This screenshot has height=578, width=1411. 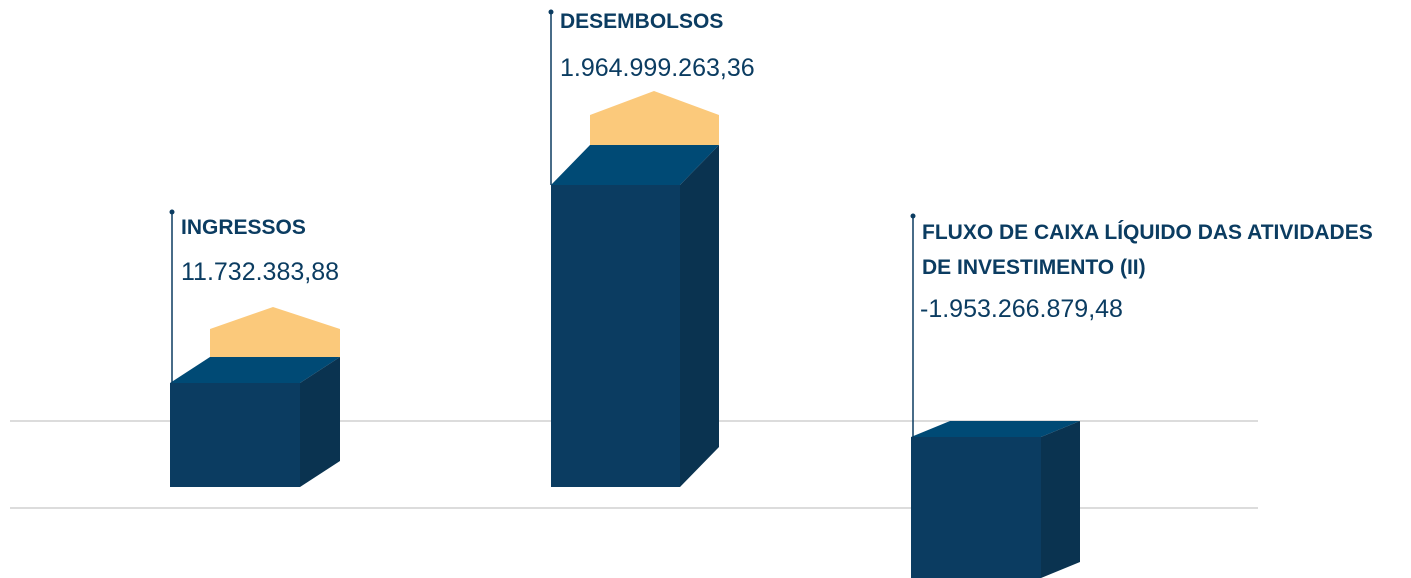 I want to click on item-value: 1.964.999.263,36, so click(x=657, y=68).